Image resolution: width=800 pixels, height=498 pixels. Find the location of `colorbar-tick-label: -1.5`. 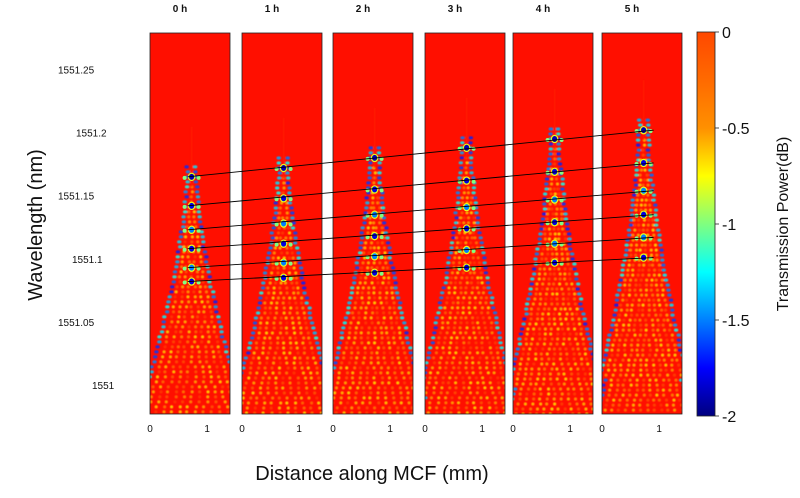

colorbar-tick-label: -1.5 is located at coordinates (736, 321).